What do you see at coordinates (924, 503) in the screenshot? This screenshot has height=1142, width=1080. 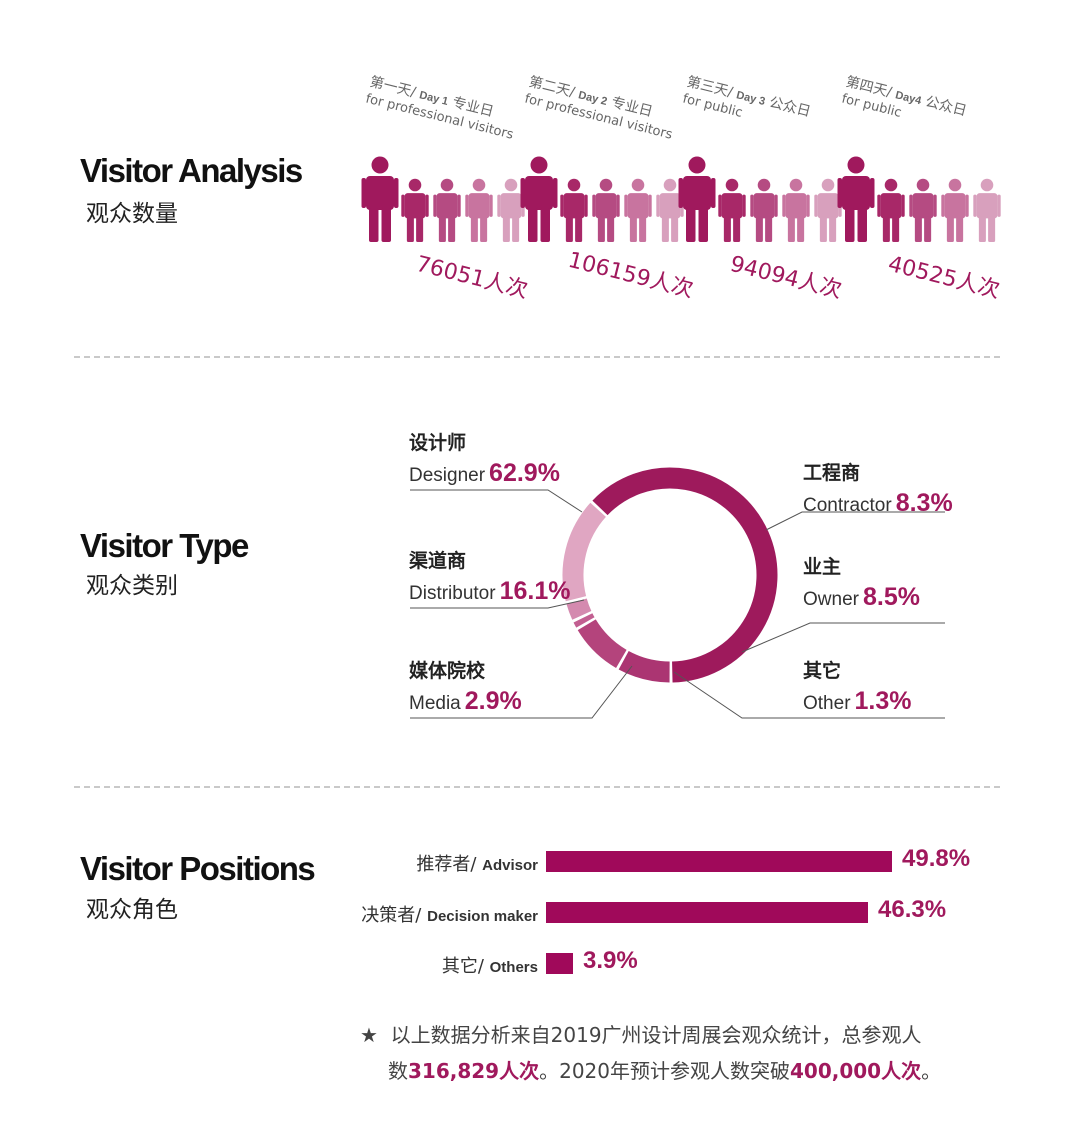 I see `type-contractor-pct: 8.3%` at bounding box center [924, 503].